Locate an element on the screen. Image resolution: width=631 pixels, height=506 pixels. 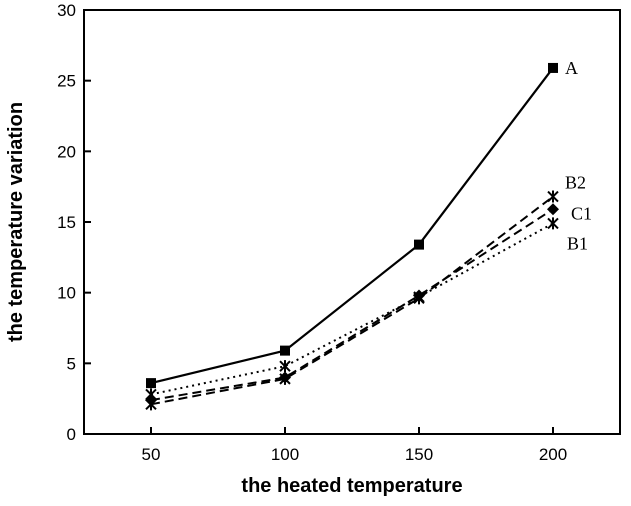
y-axis-ticks: 0 5 10 15 20 25 30 is located at coordinates (74, 222).